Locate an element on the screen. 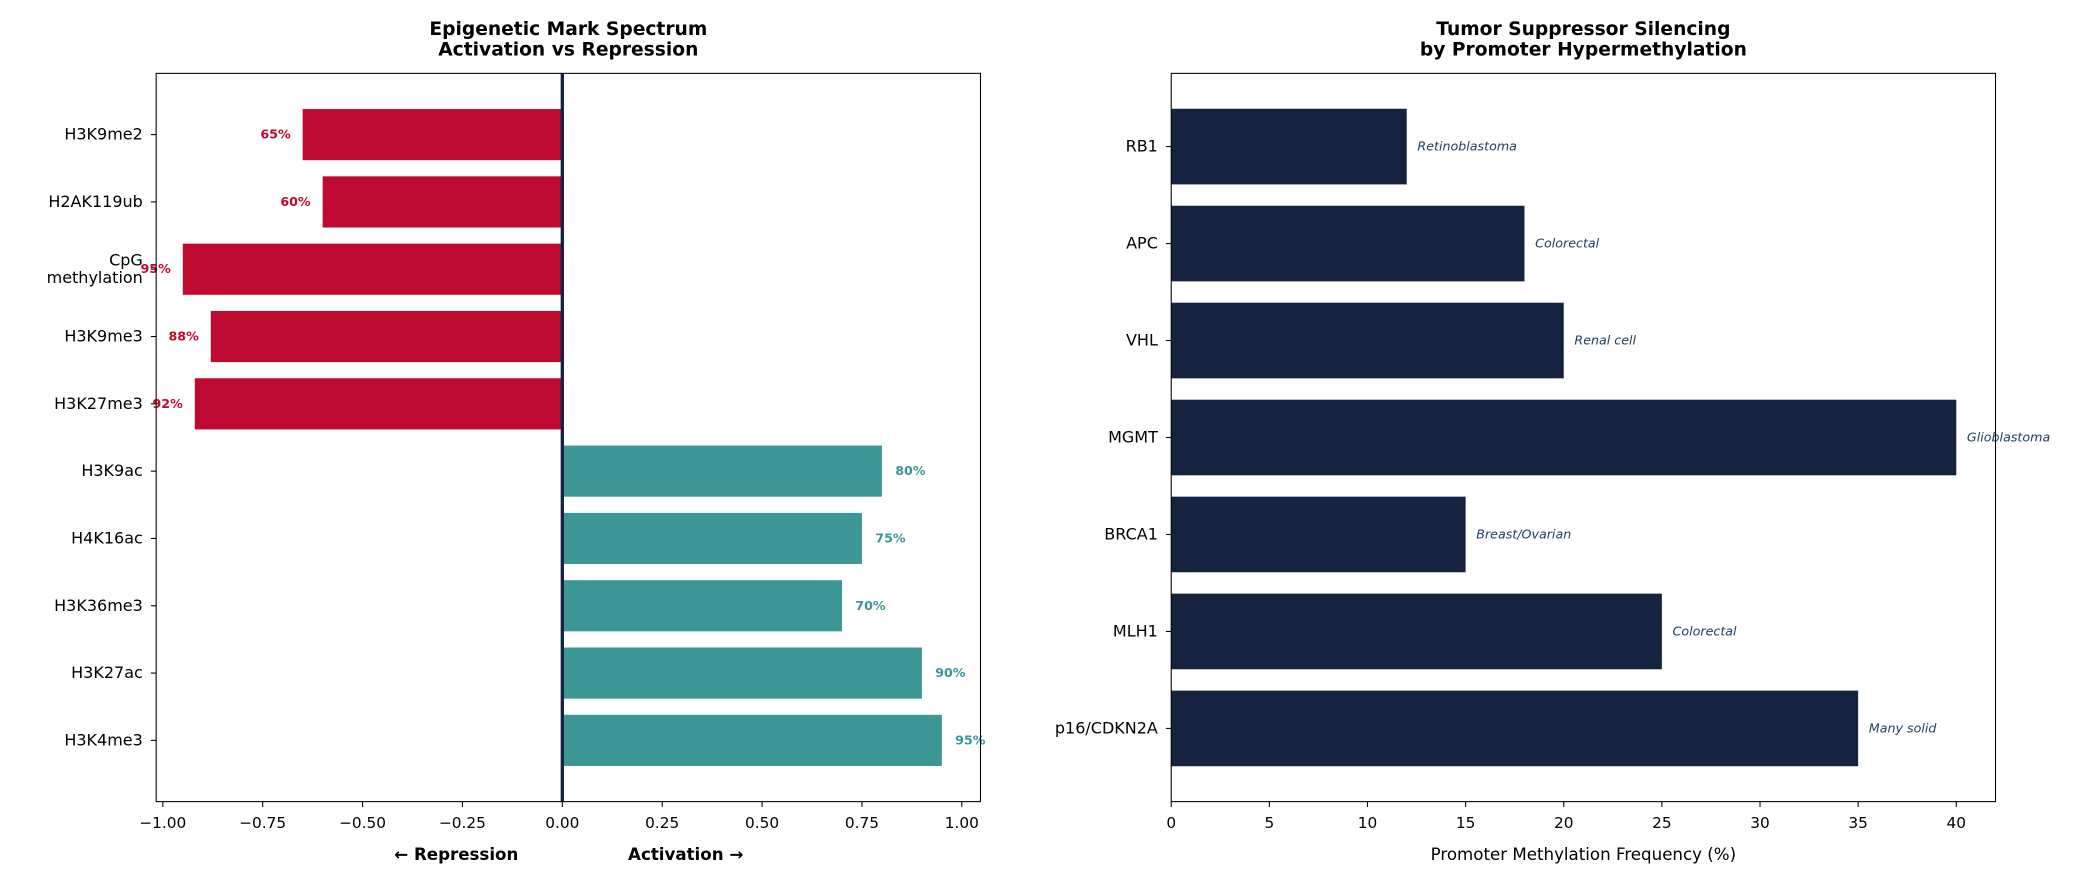 The image size is (2081, 879). x-tick-label: 25 is located at coordinates (1662, 822).